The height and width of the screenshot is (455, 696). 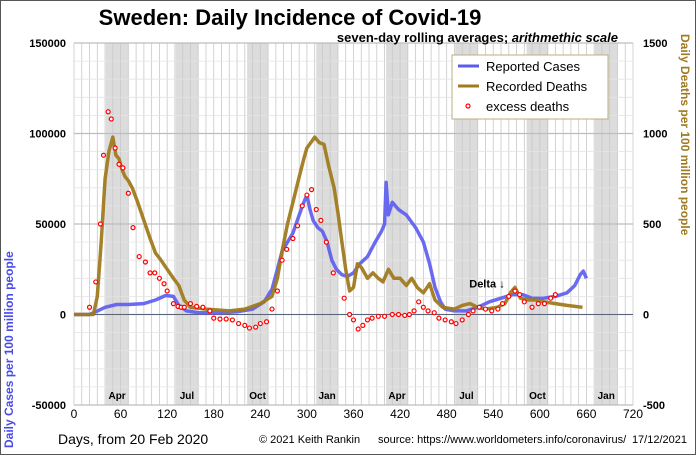 What do you see at coordinates (396, 396) in the screenshot?
I see `month-label: Apr` at bounding box center [396, 396].